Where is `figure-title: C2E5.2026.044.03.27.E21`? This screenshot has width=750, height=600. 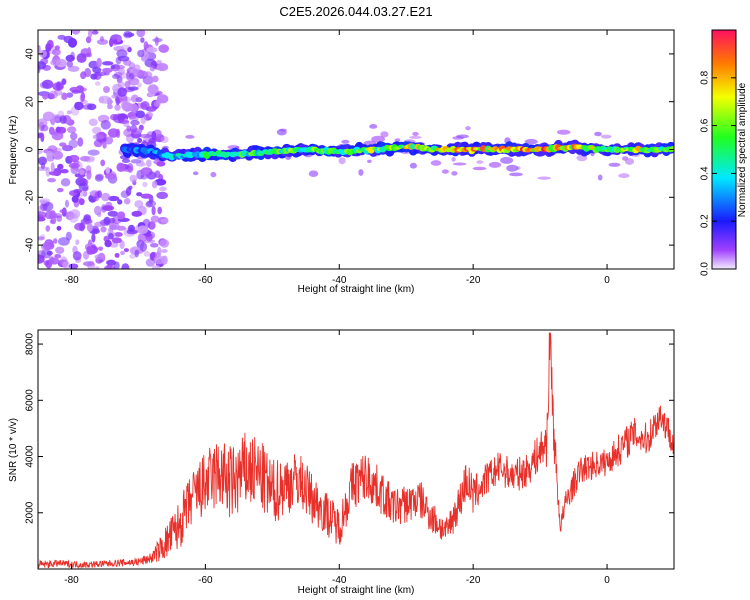
figure-title: C2E5.2026.044.03.27.E21 is located at coordinates (355, 11).